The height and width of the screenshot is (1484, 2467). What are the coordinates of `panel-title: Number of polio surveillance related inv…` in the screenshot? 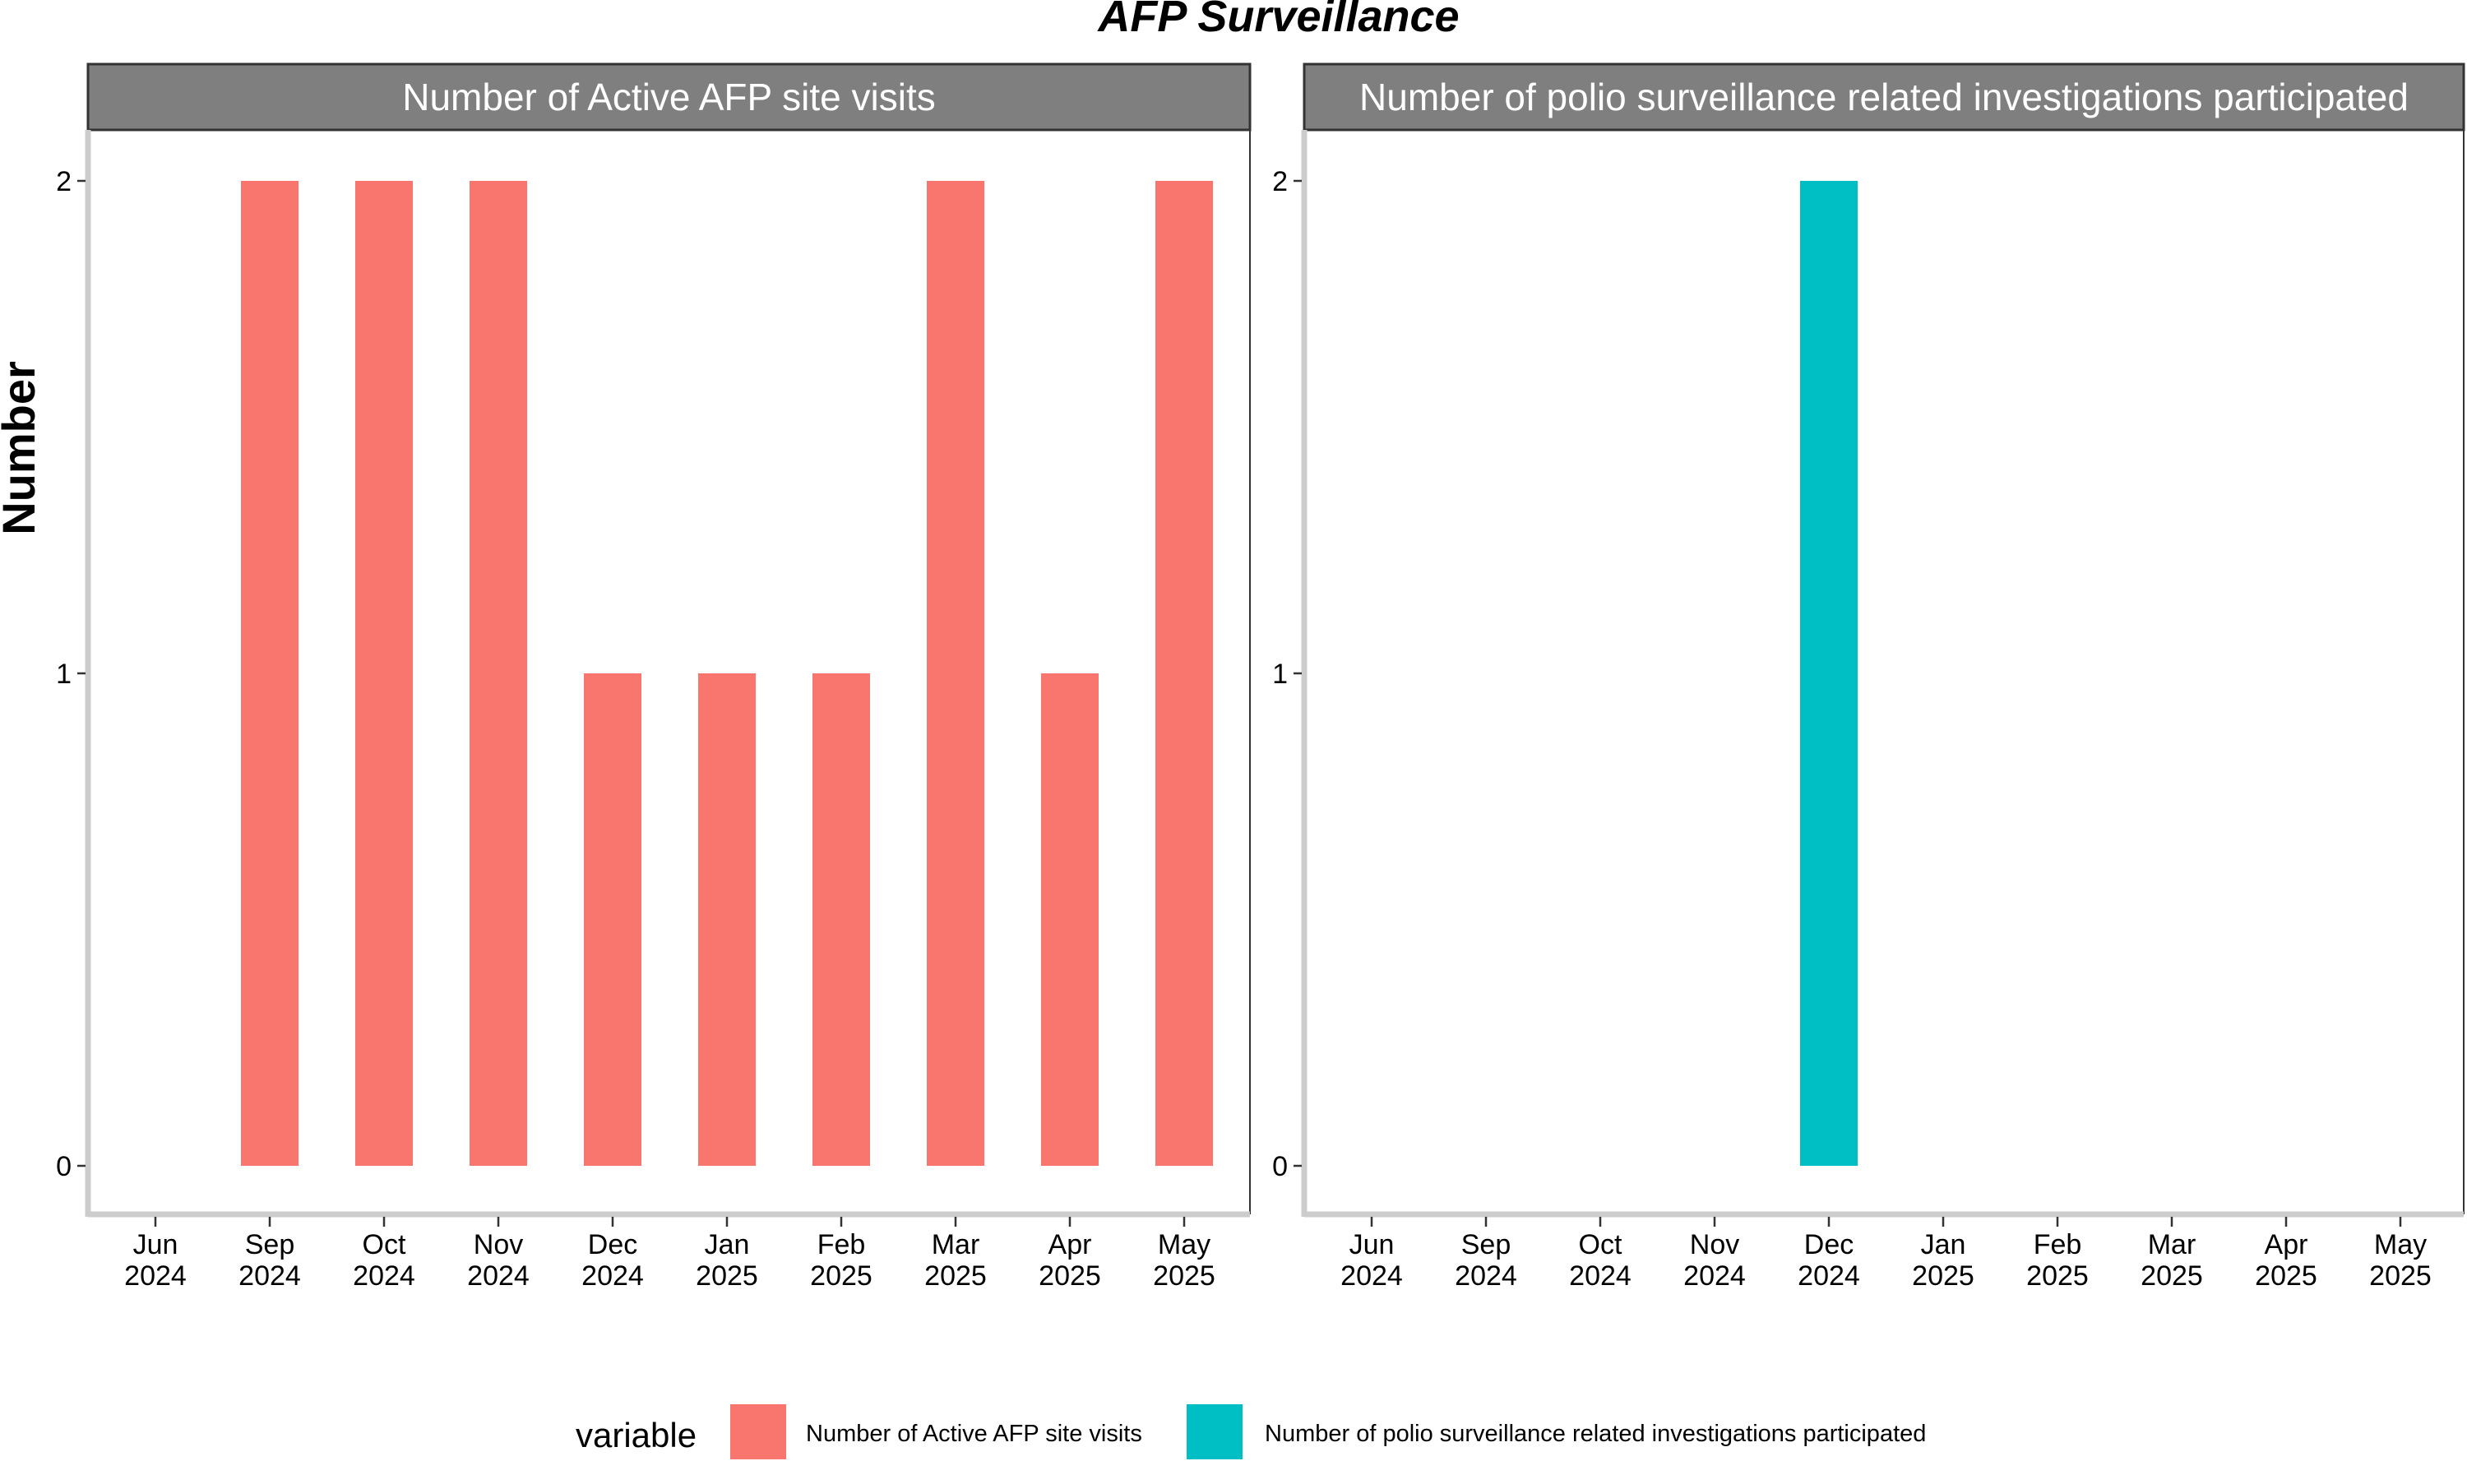 It's located at (1884, 97).